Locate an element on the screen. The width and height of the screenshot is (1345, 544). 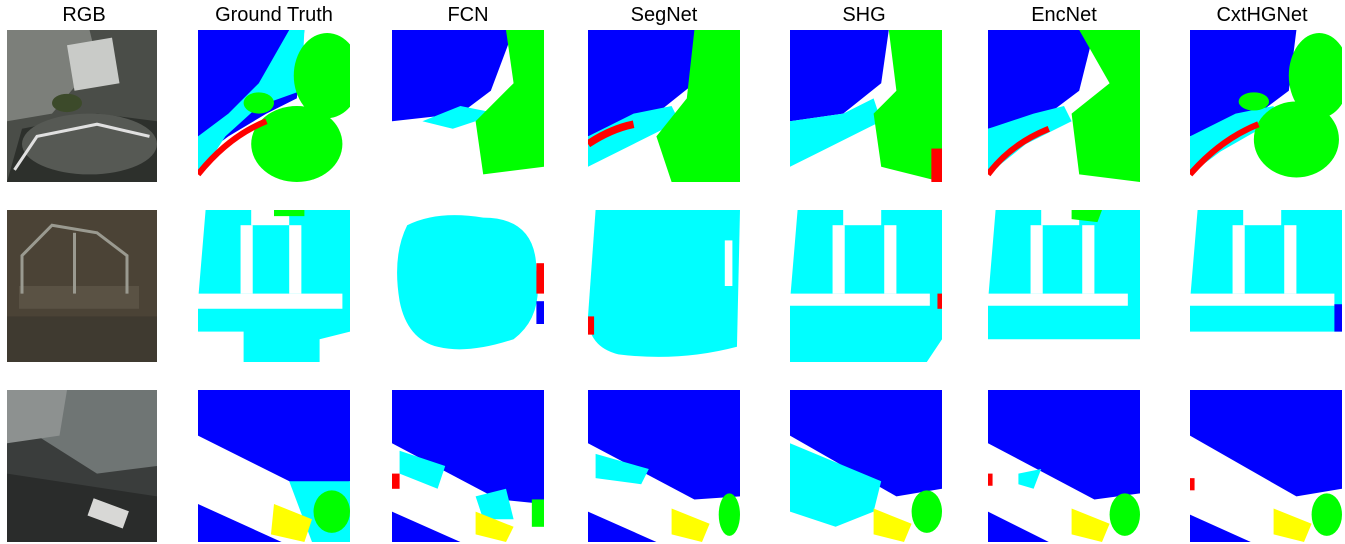
segmentation-encnet-row3 is located at coordinates (1064, 466).